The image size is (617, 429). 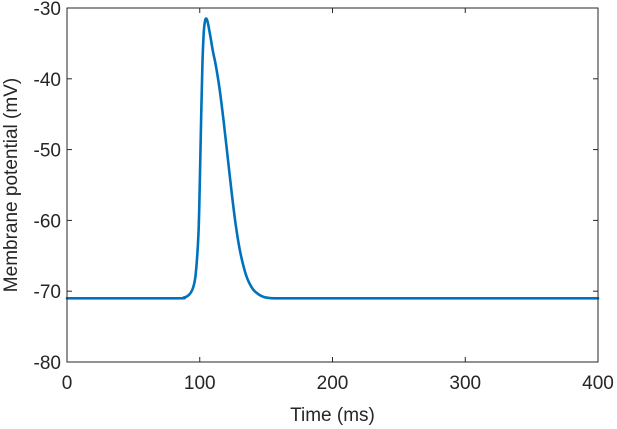 What do you see at coordinates (47, 10) in the screenshot?
I see `y-tick-label: -30` at bounding box center [47, 10].